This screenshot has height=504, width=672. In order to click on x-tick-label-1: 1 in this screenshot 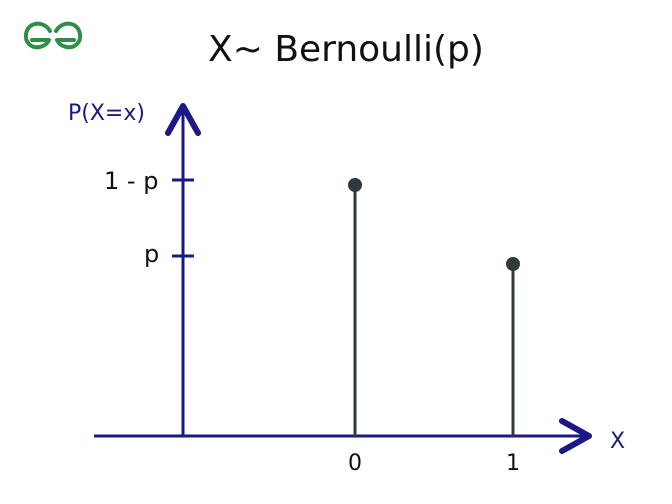, I will do `click(513, 463)`.